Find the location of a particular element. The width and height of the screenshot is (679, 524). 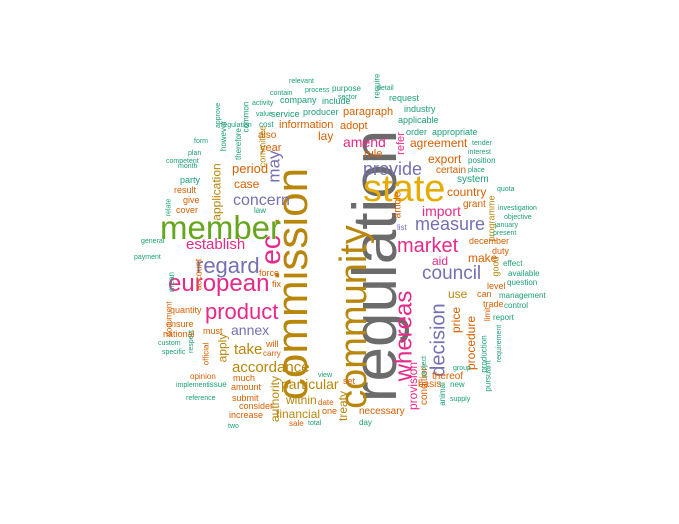

cloud-word: council is located at coordinates (452, 273).